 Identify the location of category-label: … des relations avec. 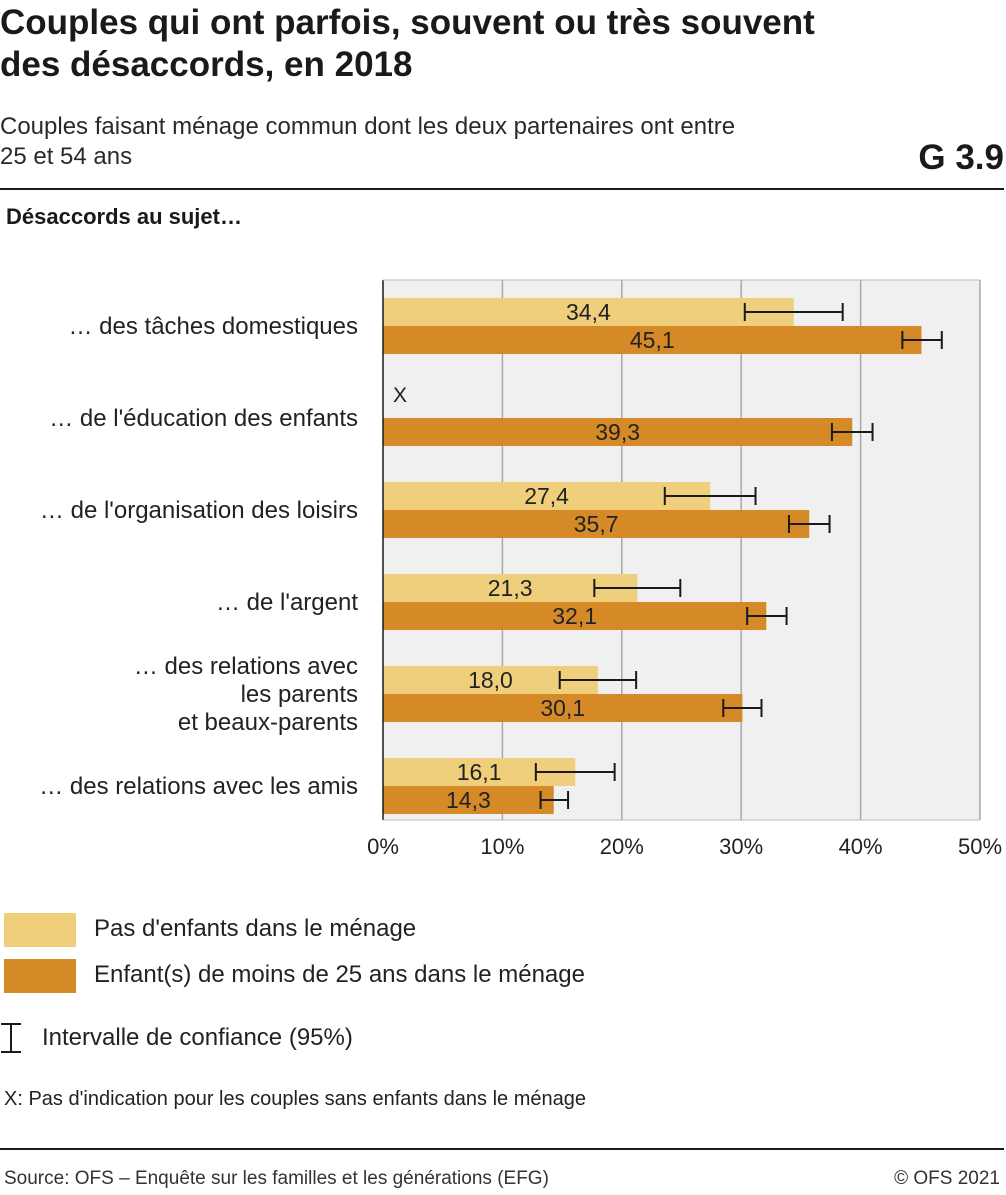
(246, 666).